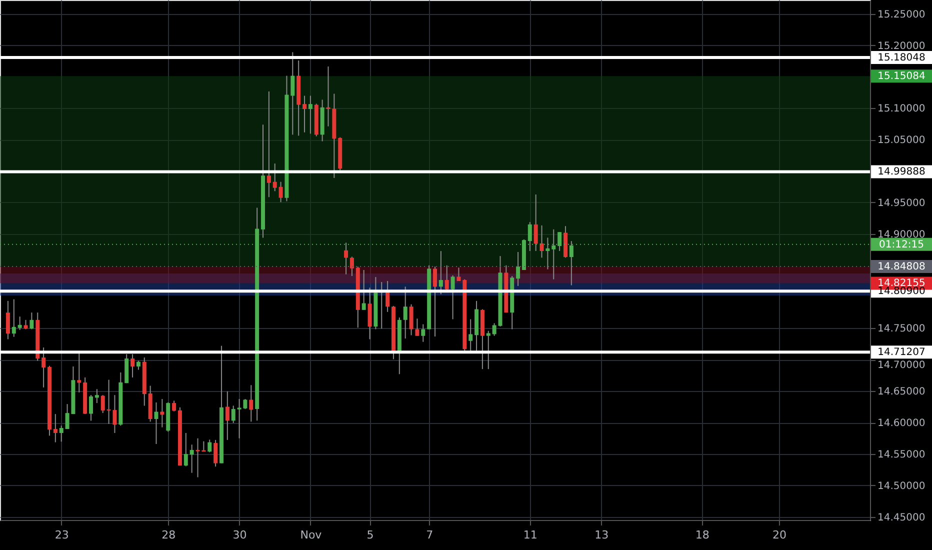  What do you see at coordinates (601, 535) in the screenshot?
I see `x-tick-label: 13` at bounding box center [601, 535].